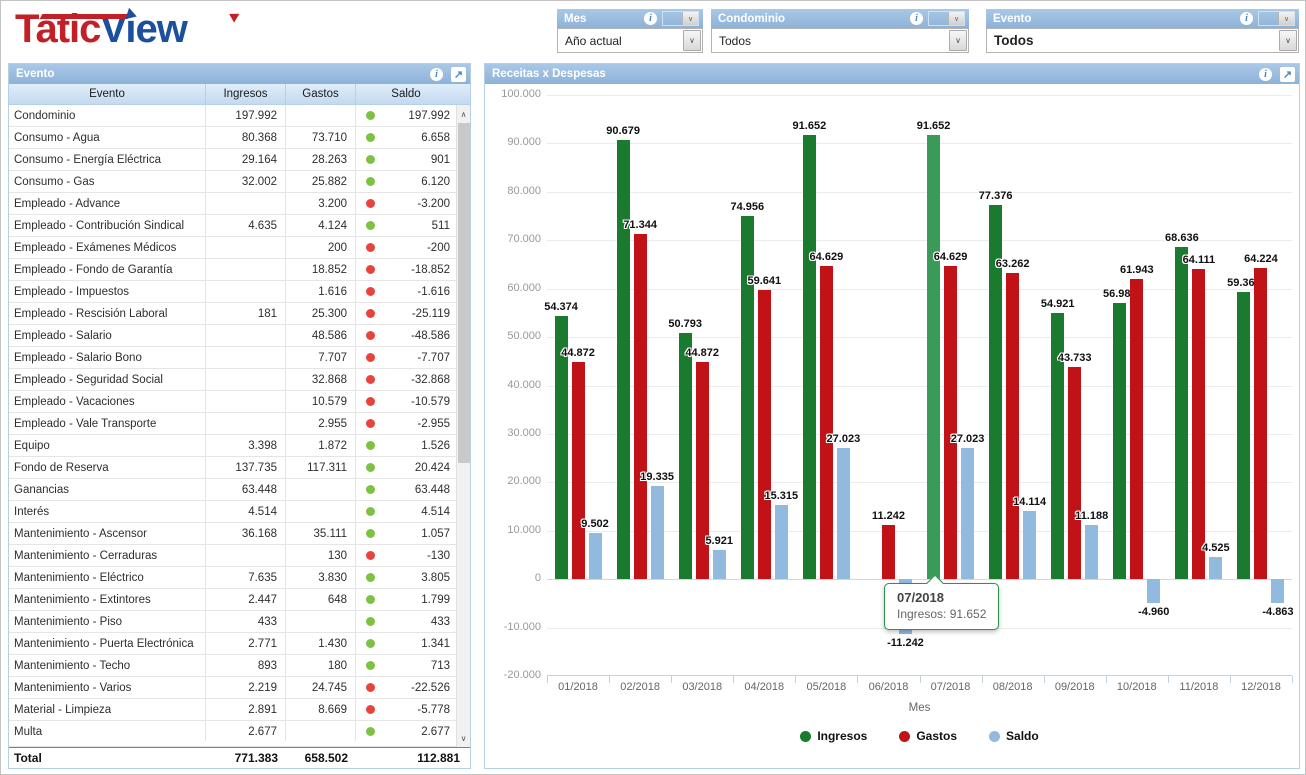 This screenshot has height=775, width=1306. Describe the element at coordinates (239, 688) in the screenshot. I see `table-row: Mantenimiento - Varios 2.219 24.745 -22.526` at that location.